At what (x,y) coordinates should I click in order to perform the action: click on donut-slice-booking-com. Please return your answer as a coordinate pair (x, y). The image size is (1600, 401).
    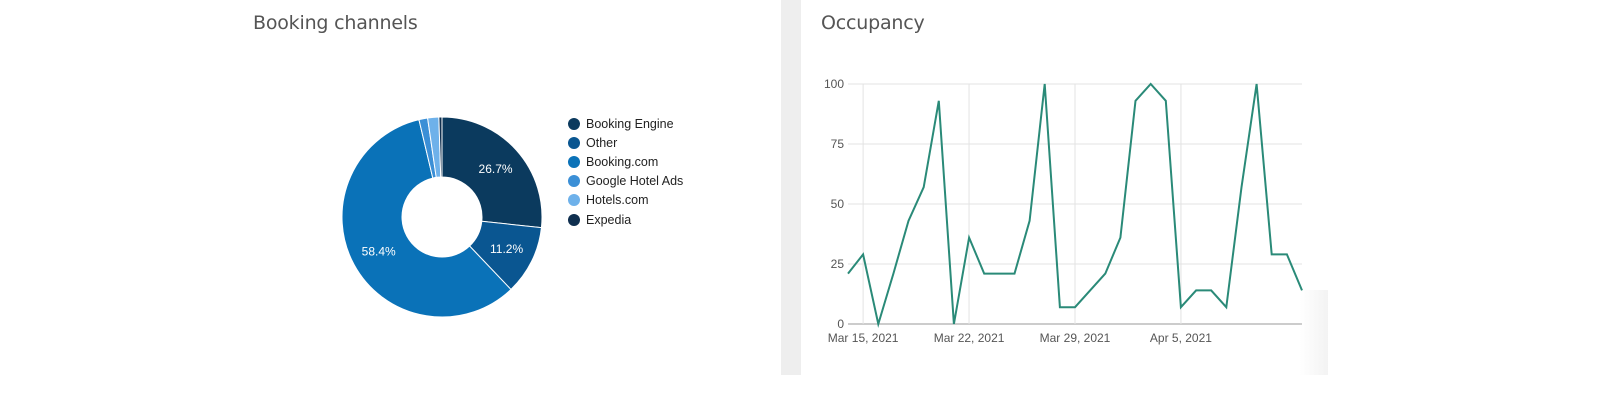
    Looking at the image, I should click on (426, 218).